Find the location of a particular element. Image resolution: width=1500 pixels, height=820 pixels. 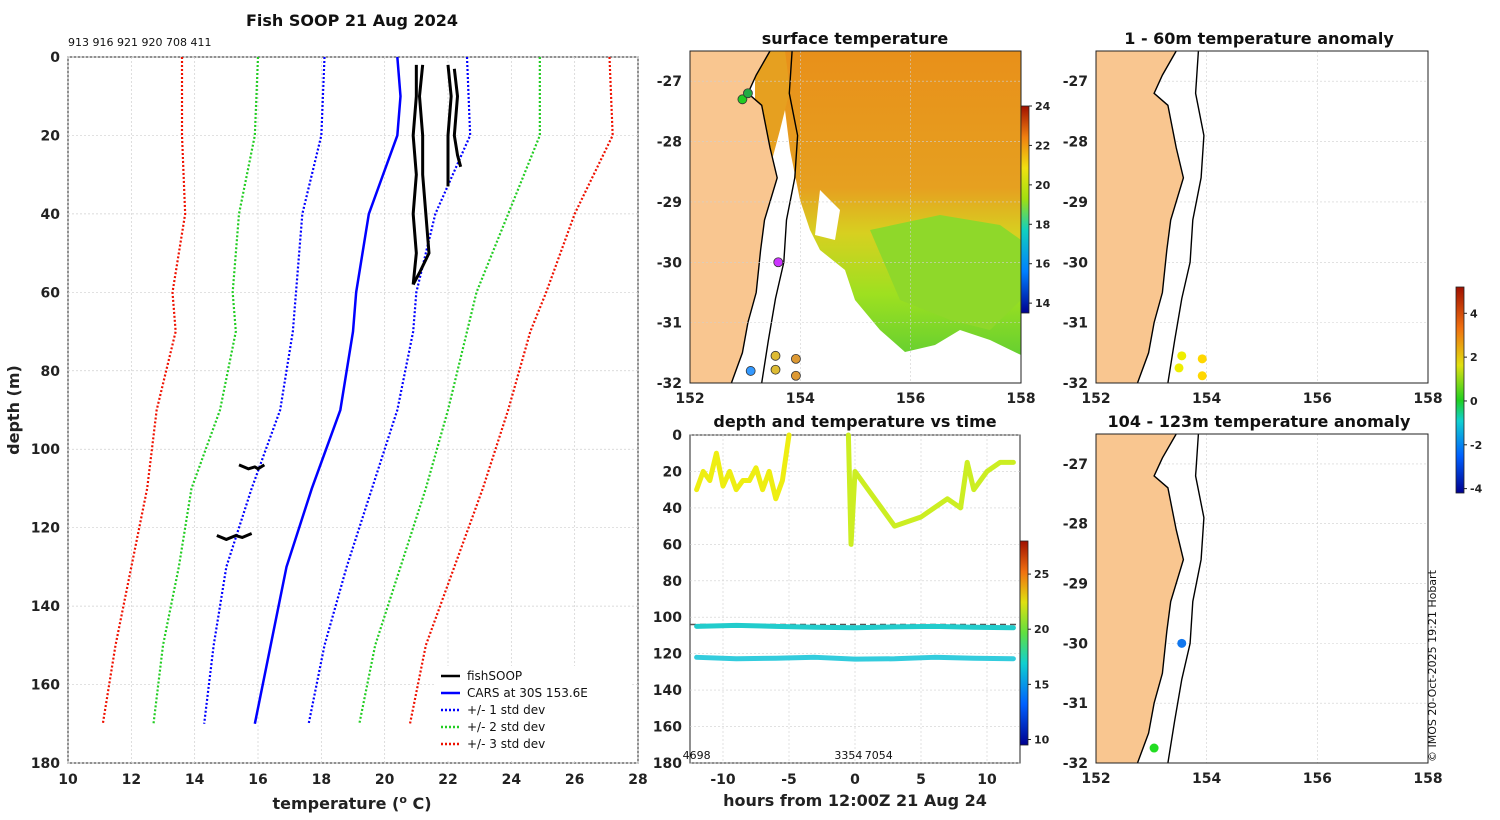

legend-entry-2std: +/- 2 std dev is located at coordinates (506, 727).